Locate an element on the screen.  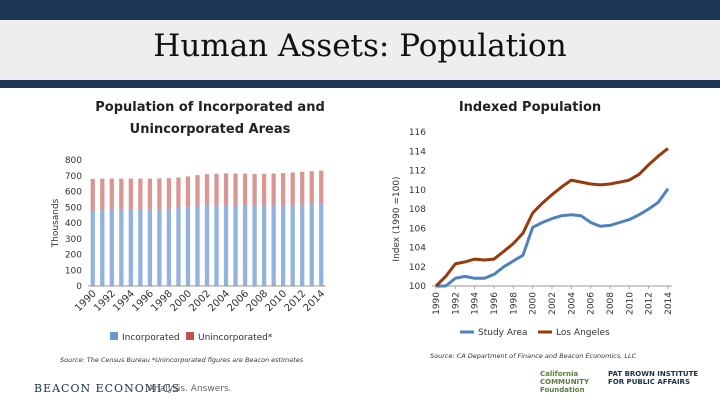
legend-unincorporated-swatch is located at coordinates (190, 336).